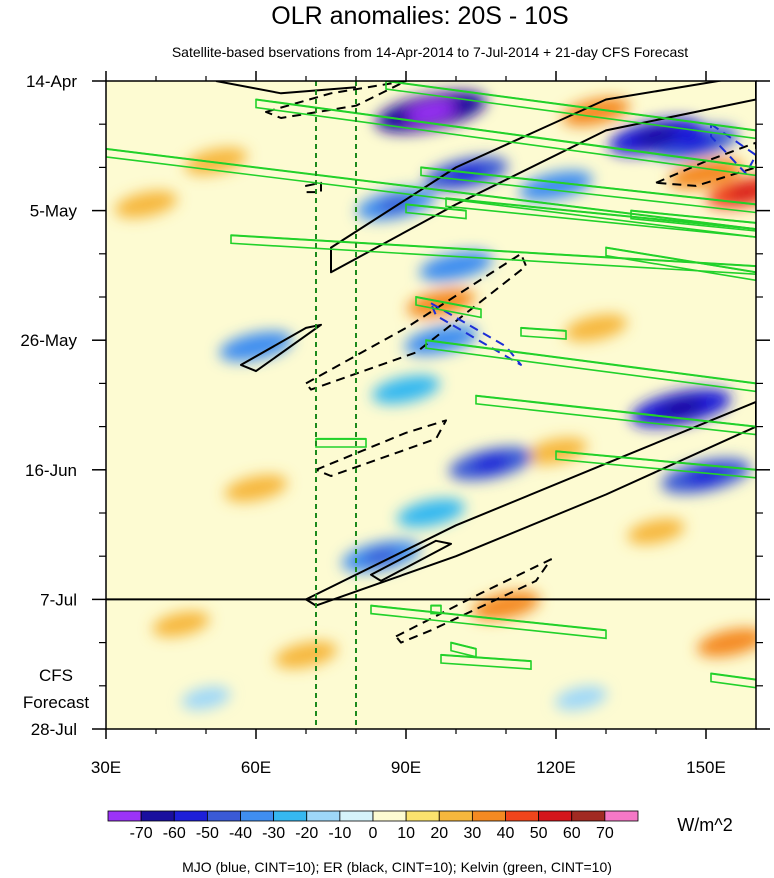 The image size is (774, 878). What do you see at coordinates (406, 767) in the screenshot?
I see `x-tick-label-90: 90E` at bounding box center [406, 767].